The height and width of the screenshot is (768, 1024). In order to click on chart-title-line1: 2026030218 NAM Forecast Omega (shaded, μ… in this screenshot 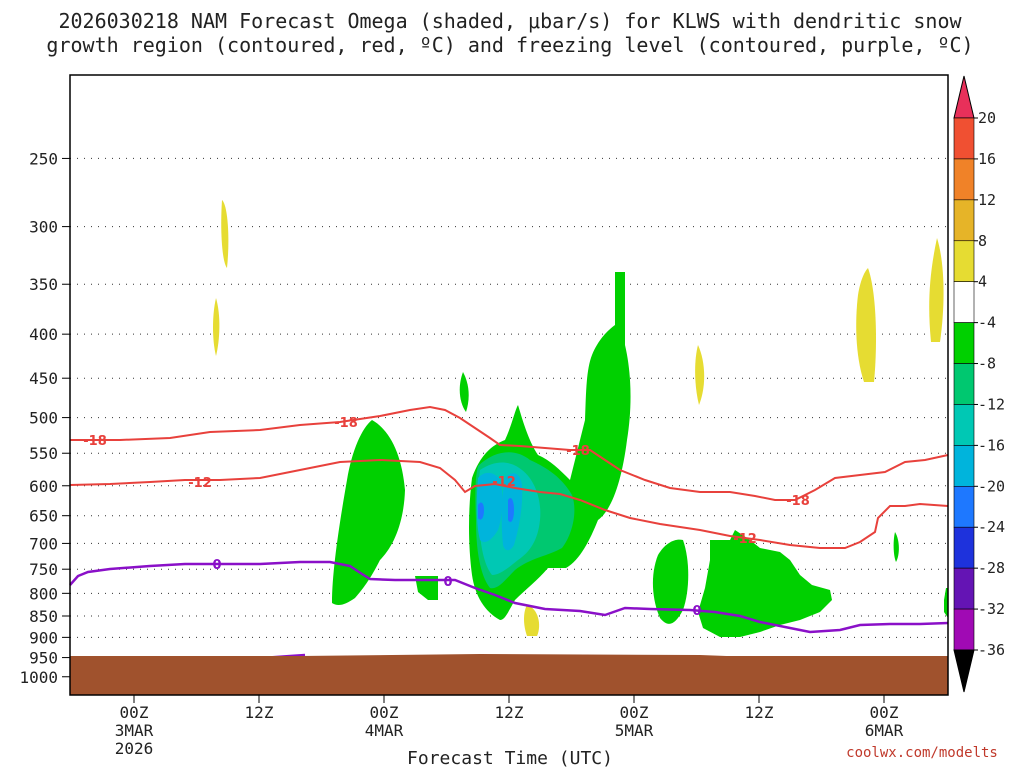, I will do `click(510, 21)`.